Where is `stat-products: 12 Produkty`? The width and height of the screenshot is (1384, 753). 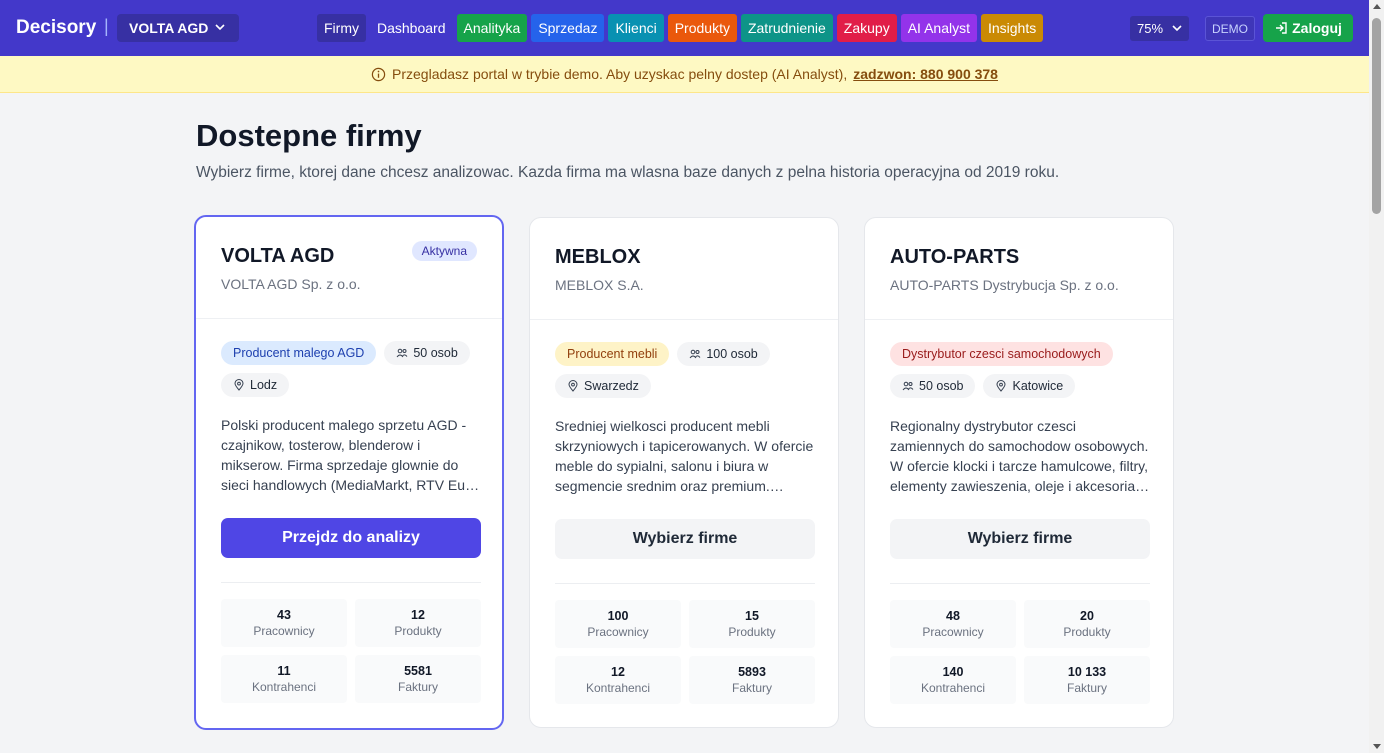
stat-products: 12 Produkty is located at coordinates (418, 623).